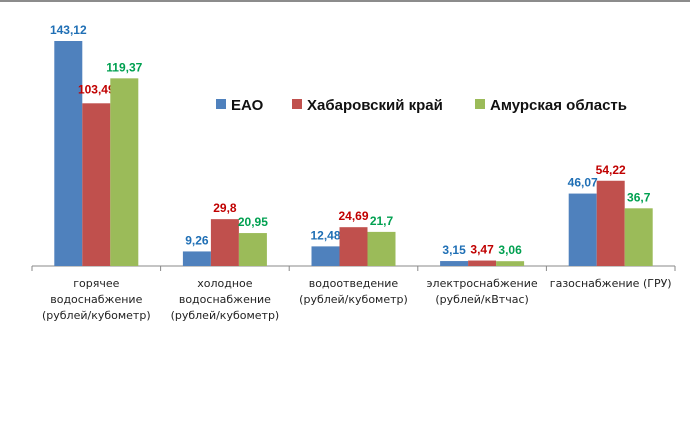  What do you see at coordinates (68, 30) in the screenshot?
I see `data-label: 143,12` at bounding box center [68, 30].